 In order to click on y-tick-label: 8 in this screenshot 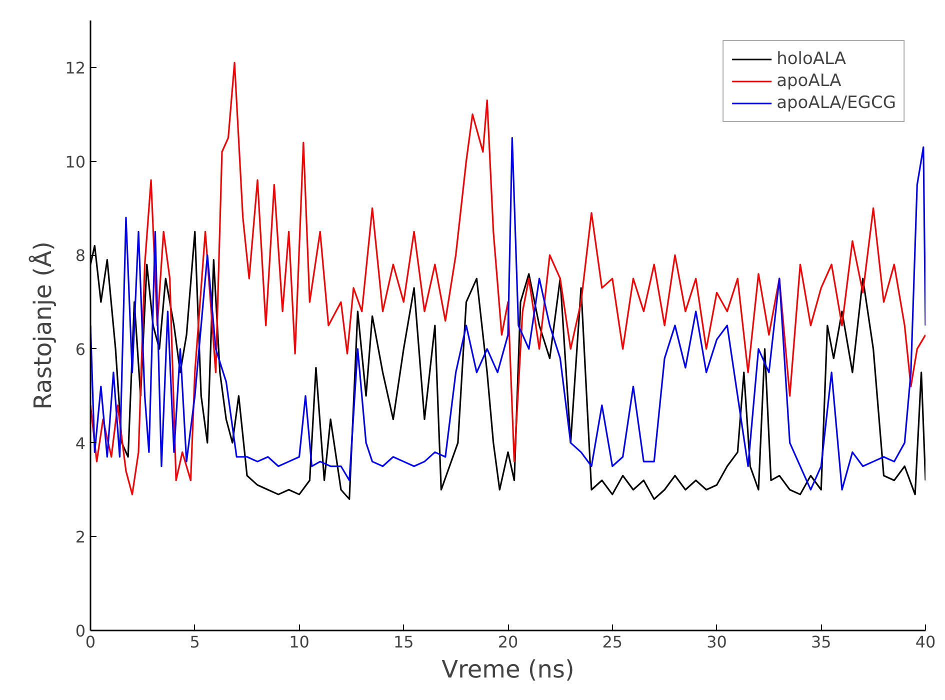, I will do `click(80, 256)`.